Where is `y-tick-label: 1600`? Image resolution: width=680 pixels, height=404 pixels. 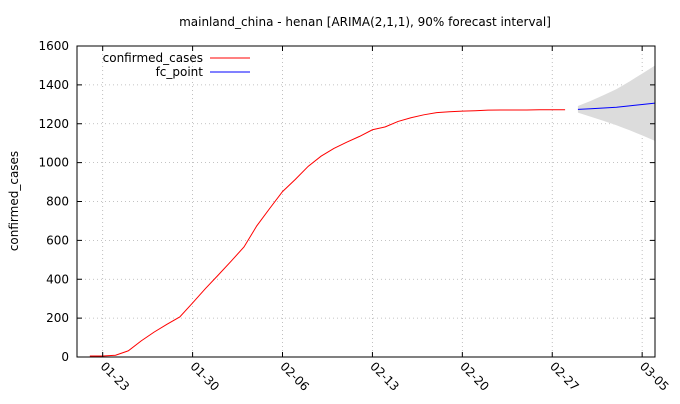 y-tick-label: 1600 is located at coordinates (53, 46).